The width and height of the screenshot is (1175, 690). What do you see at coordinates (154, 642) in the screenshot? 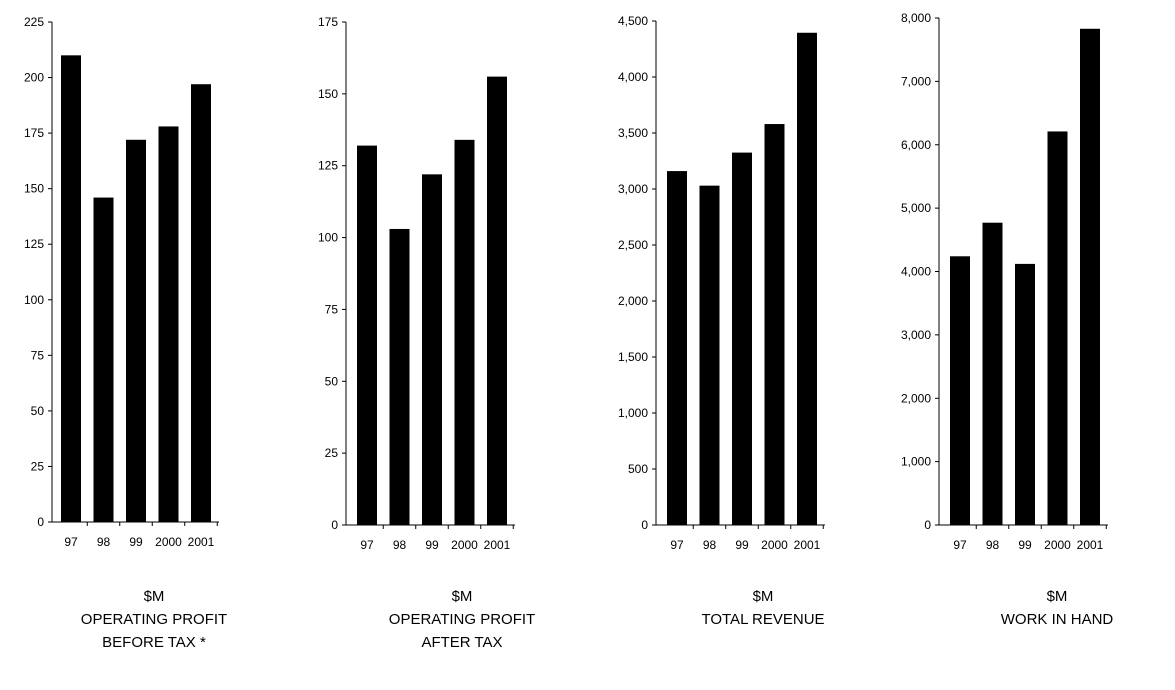
I see `chart-caption-line: BEFORE TAX *` at bounding box center [154, 642].